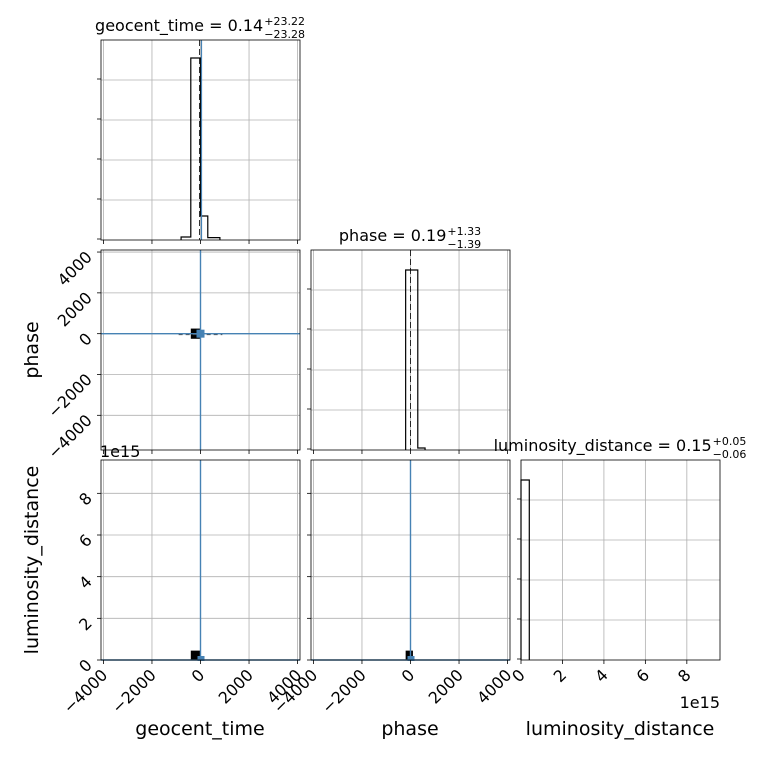 The height and width of the screenshot is (760, 760). Describe the element at coordinates (134, 691) in the screenshot. I see `lum-time-xtick-label: −2000` at that location.